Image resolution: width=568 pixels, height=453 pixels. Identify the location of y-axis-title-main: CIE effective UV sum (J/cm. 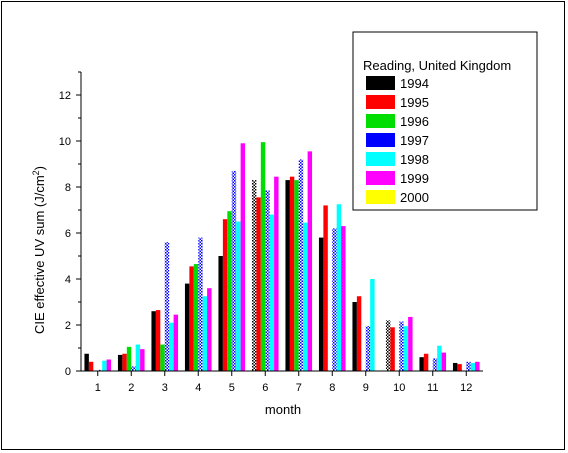
(39, 254).